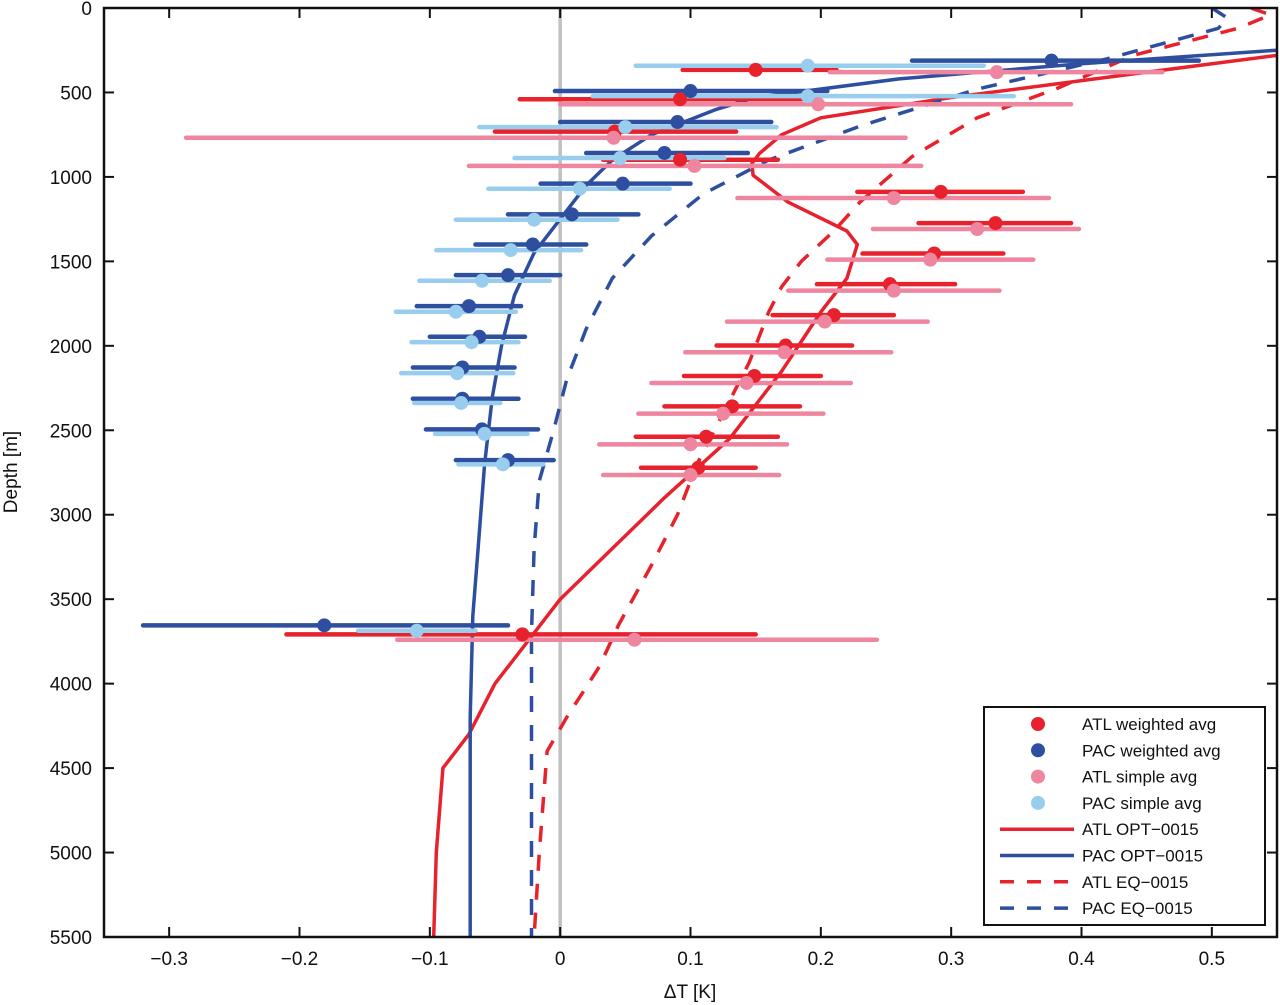 The height and width of the screenshot is (1005, 1280). I want to click on x-tick-label: −0.2, so click(300, 959).